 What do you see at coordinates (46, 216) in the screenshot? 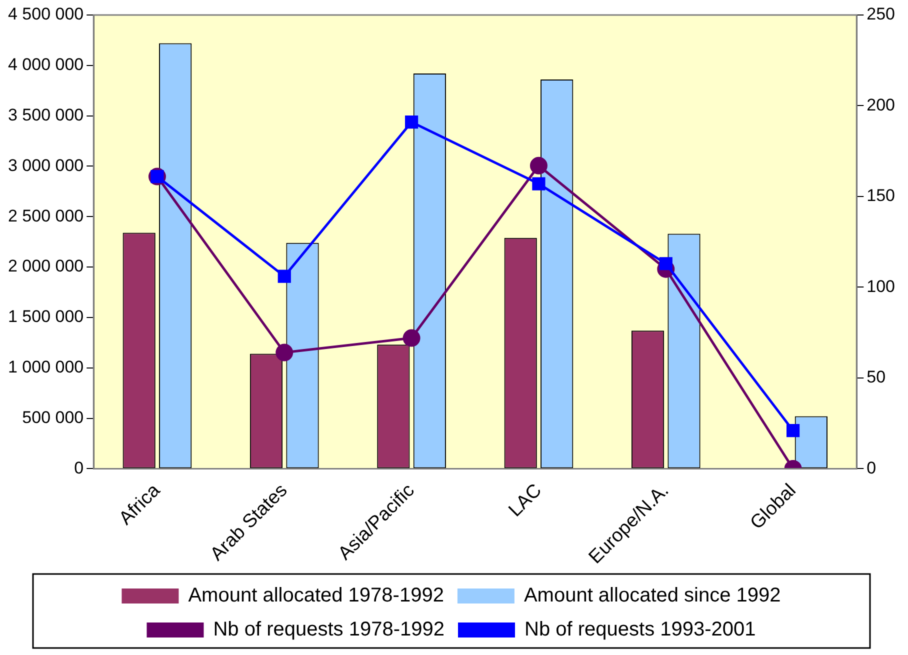
I see `y-tick-label: 2 500 000` at bounding box center [46, 216].